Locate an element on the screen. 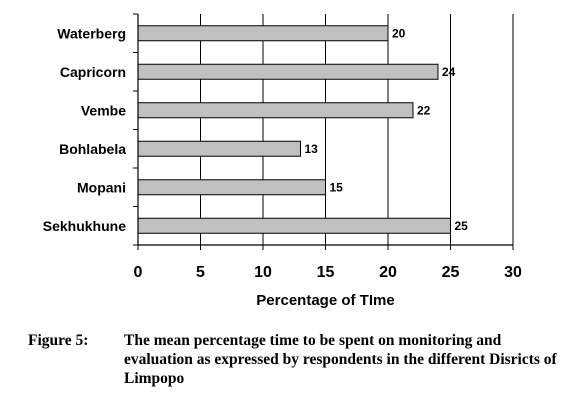 This screenshot has width=580, height=409. bar-capricorn is located at coordinates (288, 71).